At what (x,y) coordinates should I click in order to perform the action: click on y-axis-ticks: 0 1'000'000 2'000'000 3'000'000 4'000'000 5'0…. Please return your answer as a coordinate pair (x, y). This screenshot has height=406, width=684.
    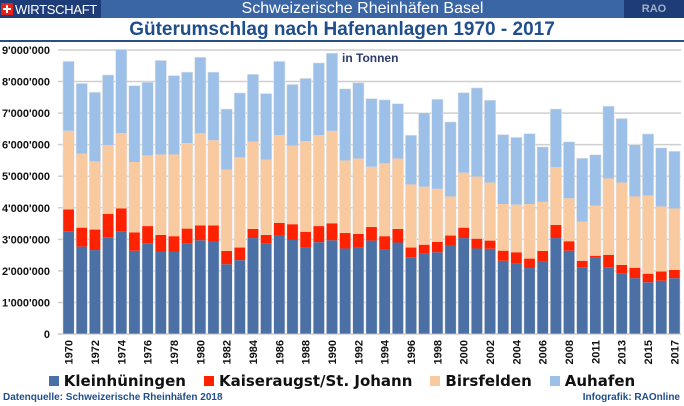
    Looking at the image, I should click on (26, 193).